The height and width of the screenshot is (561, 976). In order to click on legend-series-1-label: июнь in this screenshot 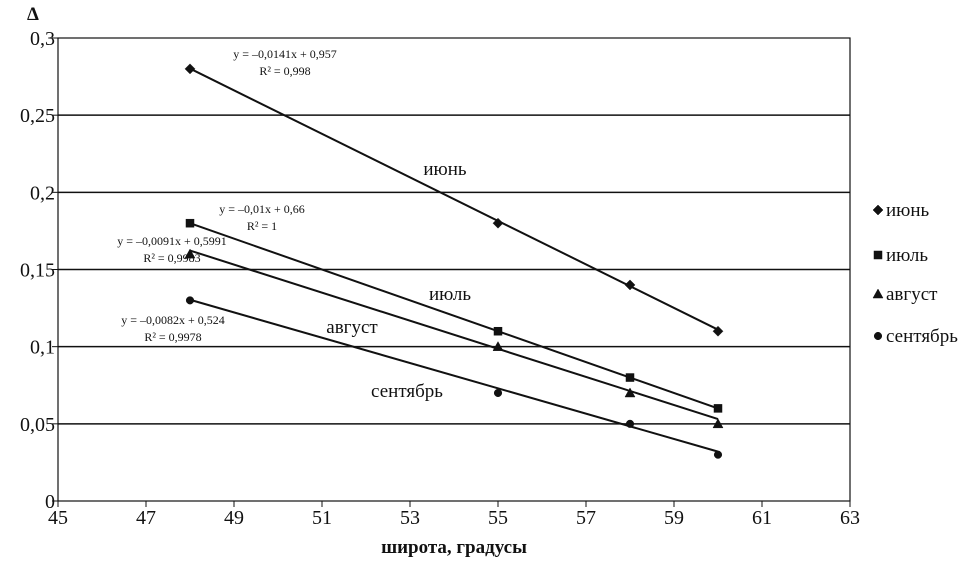, I will do `click(908, 210)`.